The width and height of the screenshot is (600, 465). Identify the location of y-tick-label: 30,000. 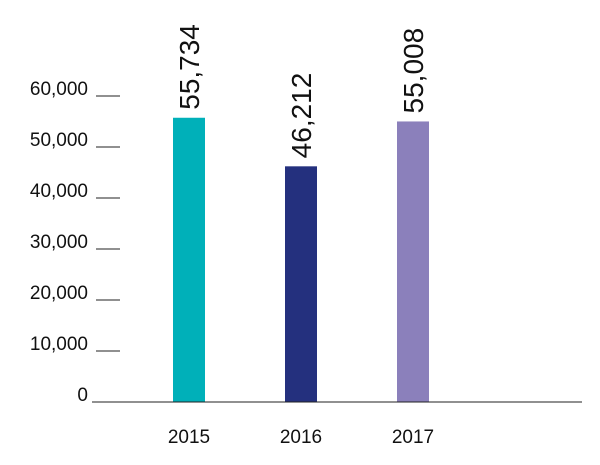
(59, 242).